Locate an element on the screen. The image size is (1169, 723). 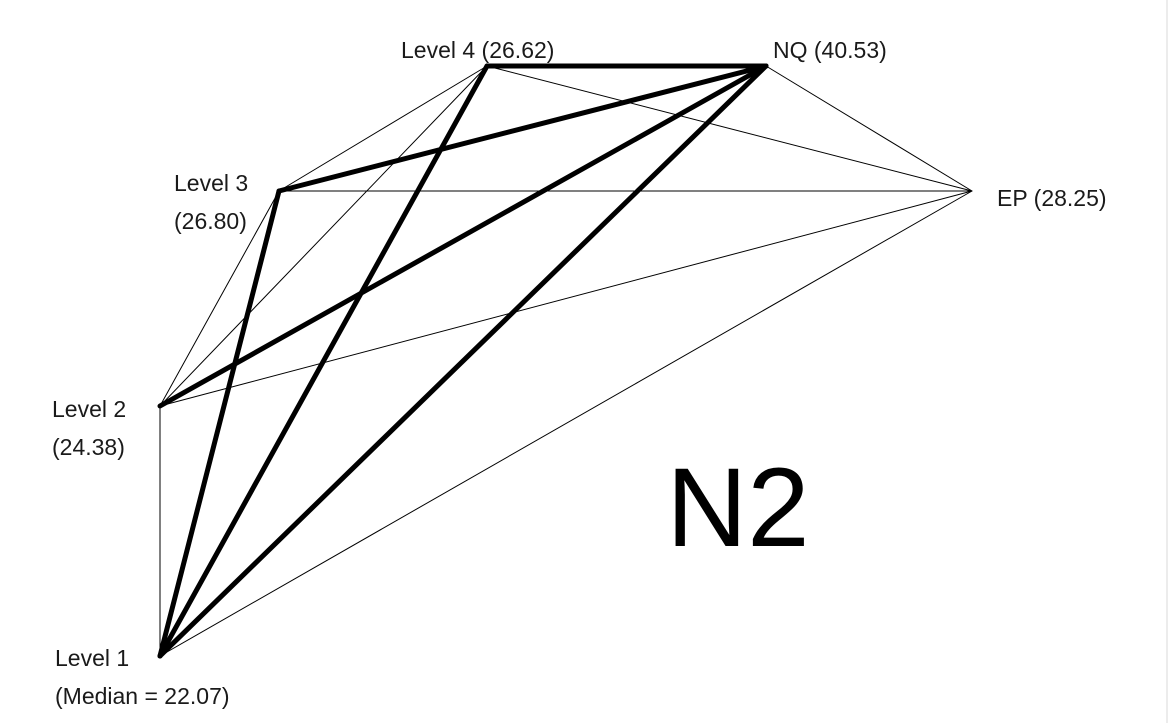
node-label-level1: Level 1 is located at coordinates (92, 658).